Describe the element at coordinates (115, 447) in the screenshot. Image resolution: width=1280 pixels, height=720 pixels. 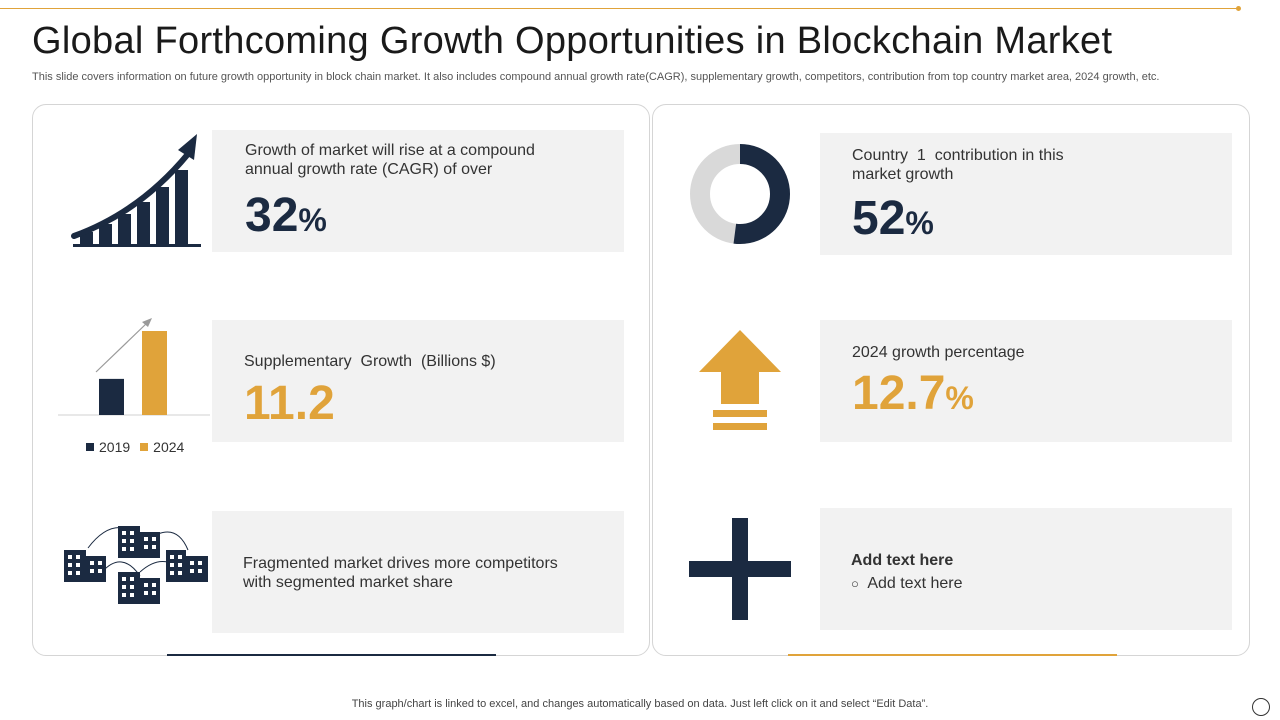
I see `legend-label-2019: 2019` at that location.